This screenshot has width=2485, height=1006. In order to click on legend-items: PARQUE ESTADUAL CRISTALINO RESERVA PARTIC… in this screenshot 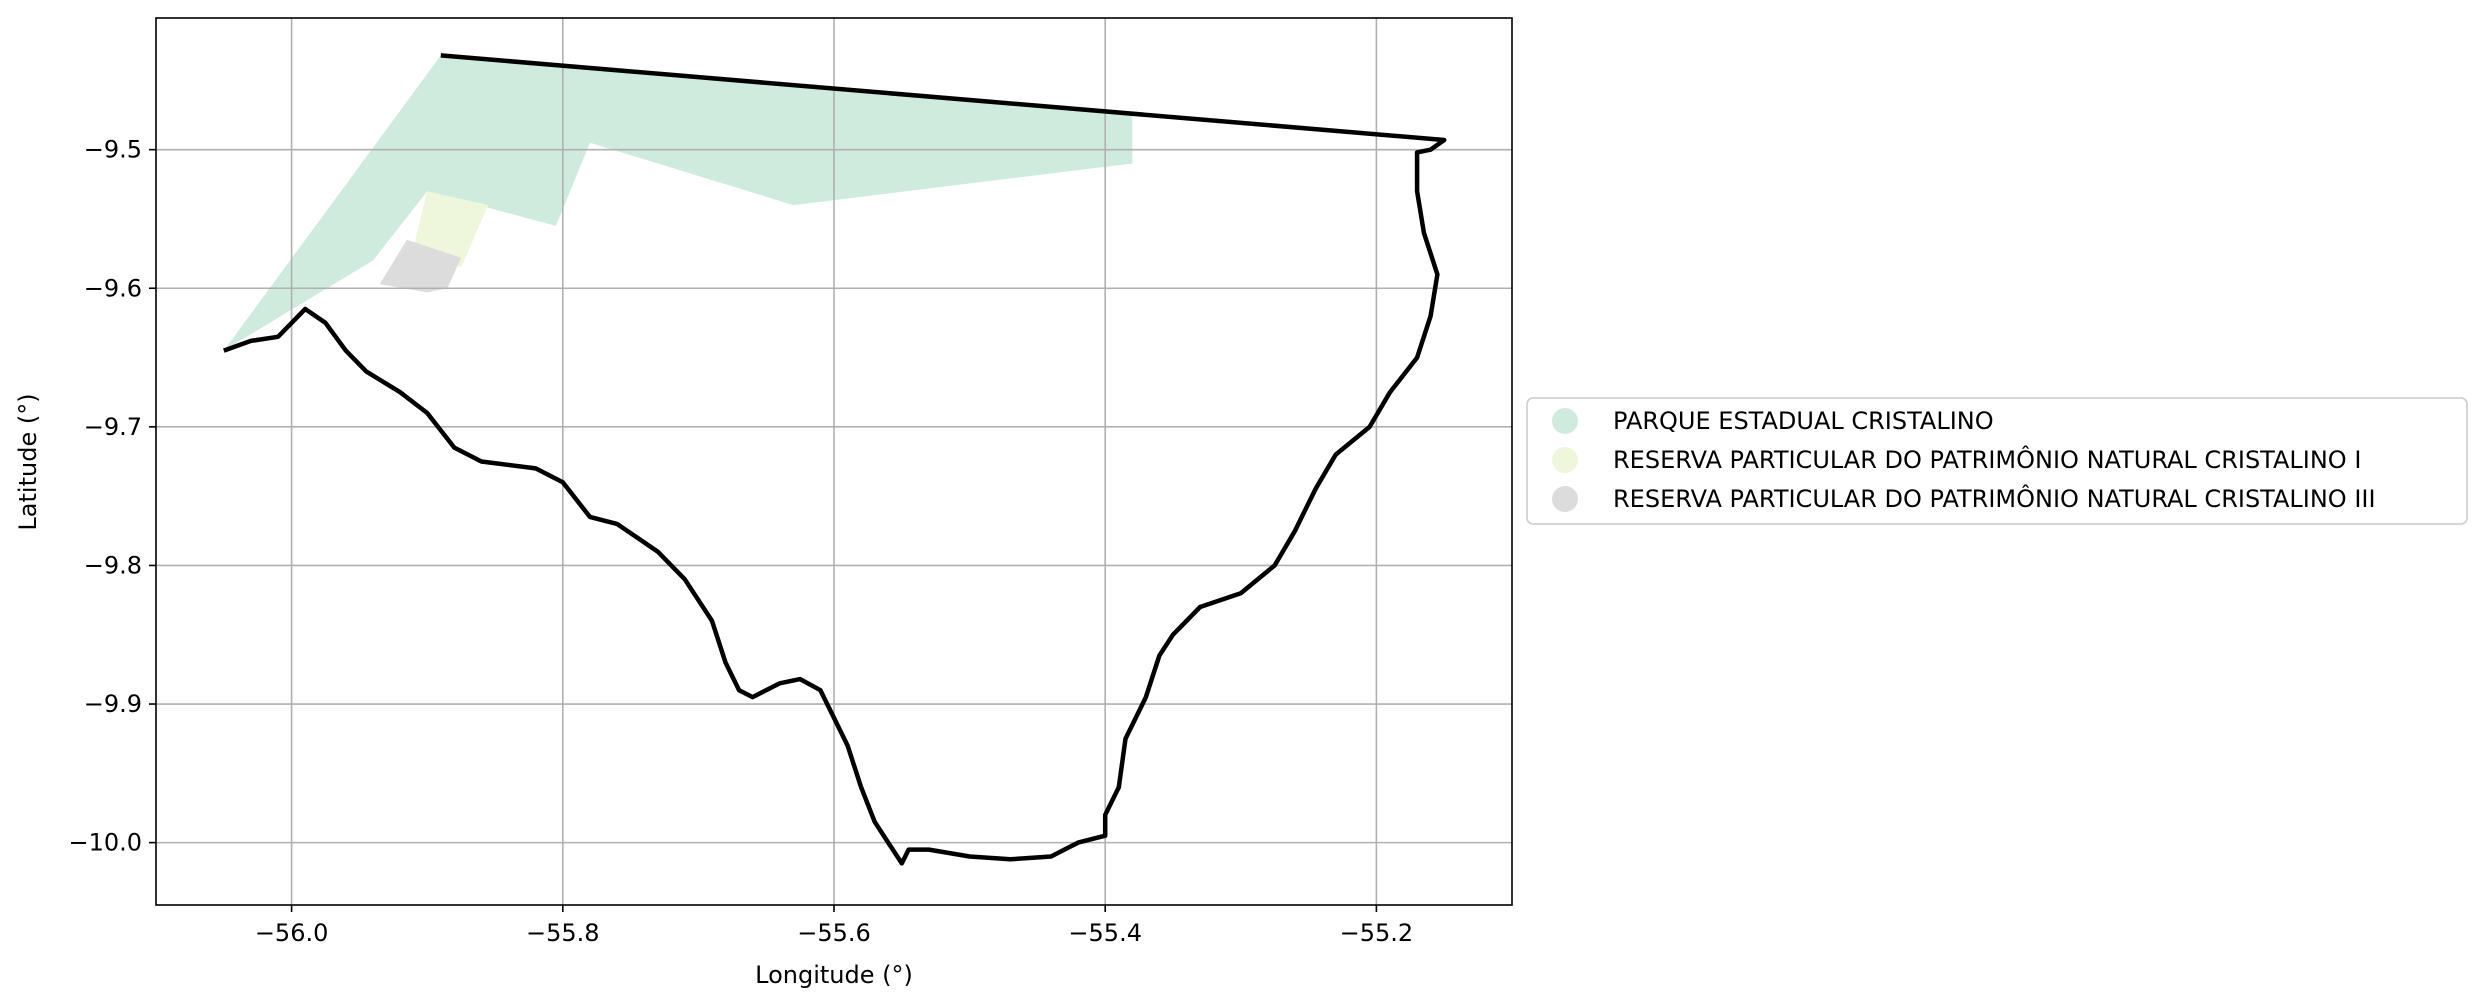, I will do `click(1964, 460)`.